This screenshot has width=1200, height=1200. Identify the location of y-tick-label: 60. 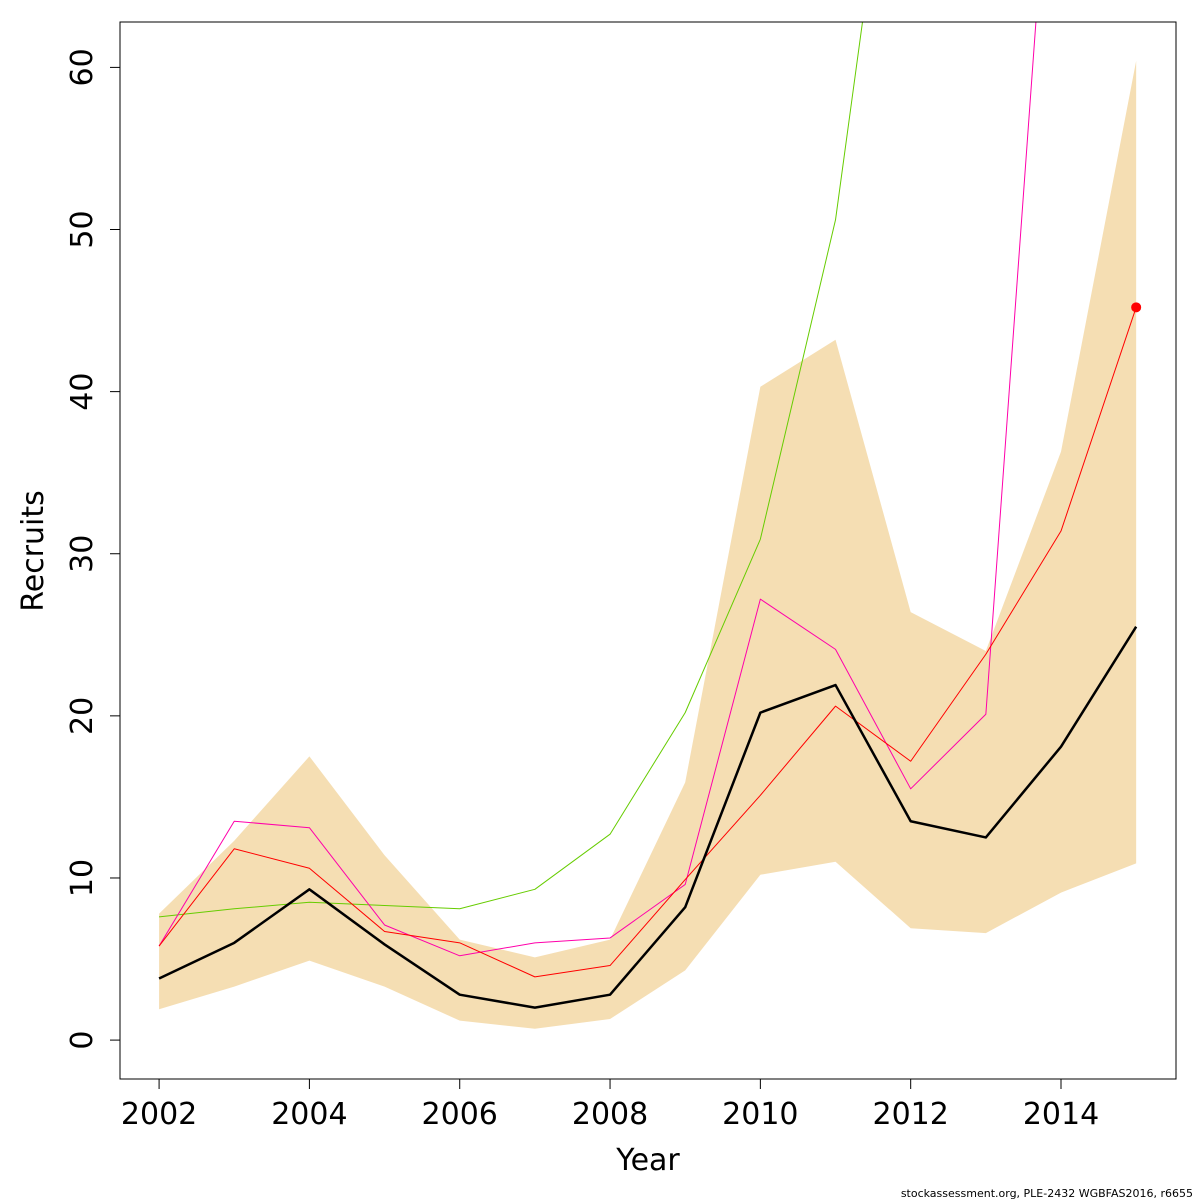
(82, 67).